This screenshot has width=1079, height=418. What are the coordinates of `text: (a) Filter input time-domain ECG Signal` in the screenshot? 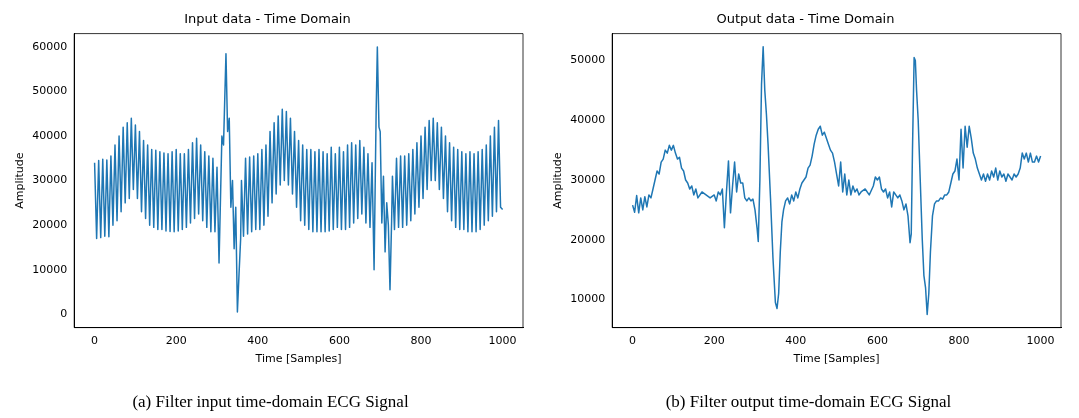 It's located at (270, 402).